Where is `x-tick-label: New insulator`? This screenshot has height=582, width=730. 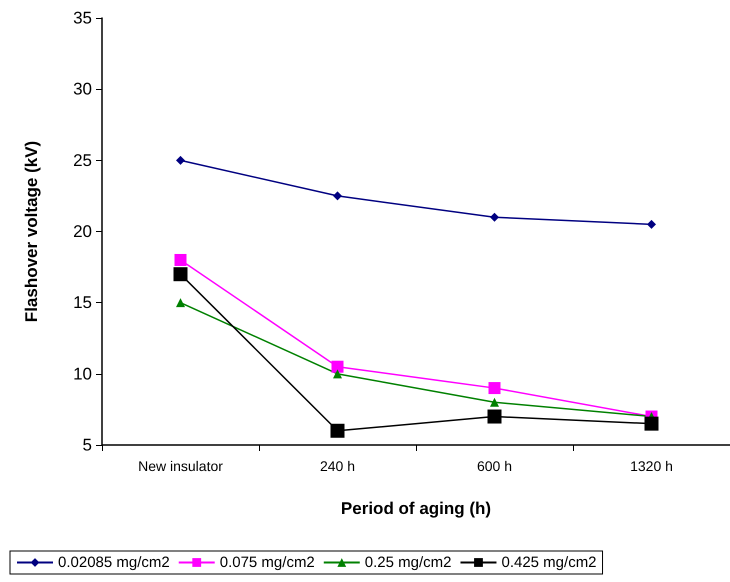
x-tick-label: New insulator is located at coordinates (181, 466).